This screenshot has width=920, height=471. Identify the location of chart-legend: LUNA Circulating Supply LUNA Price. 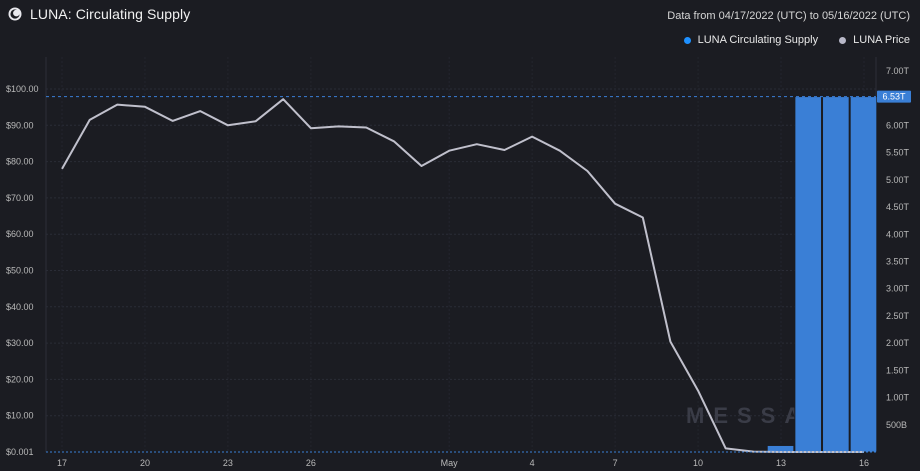
(788, 42).